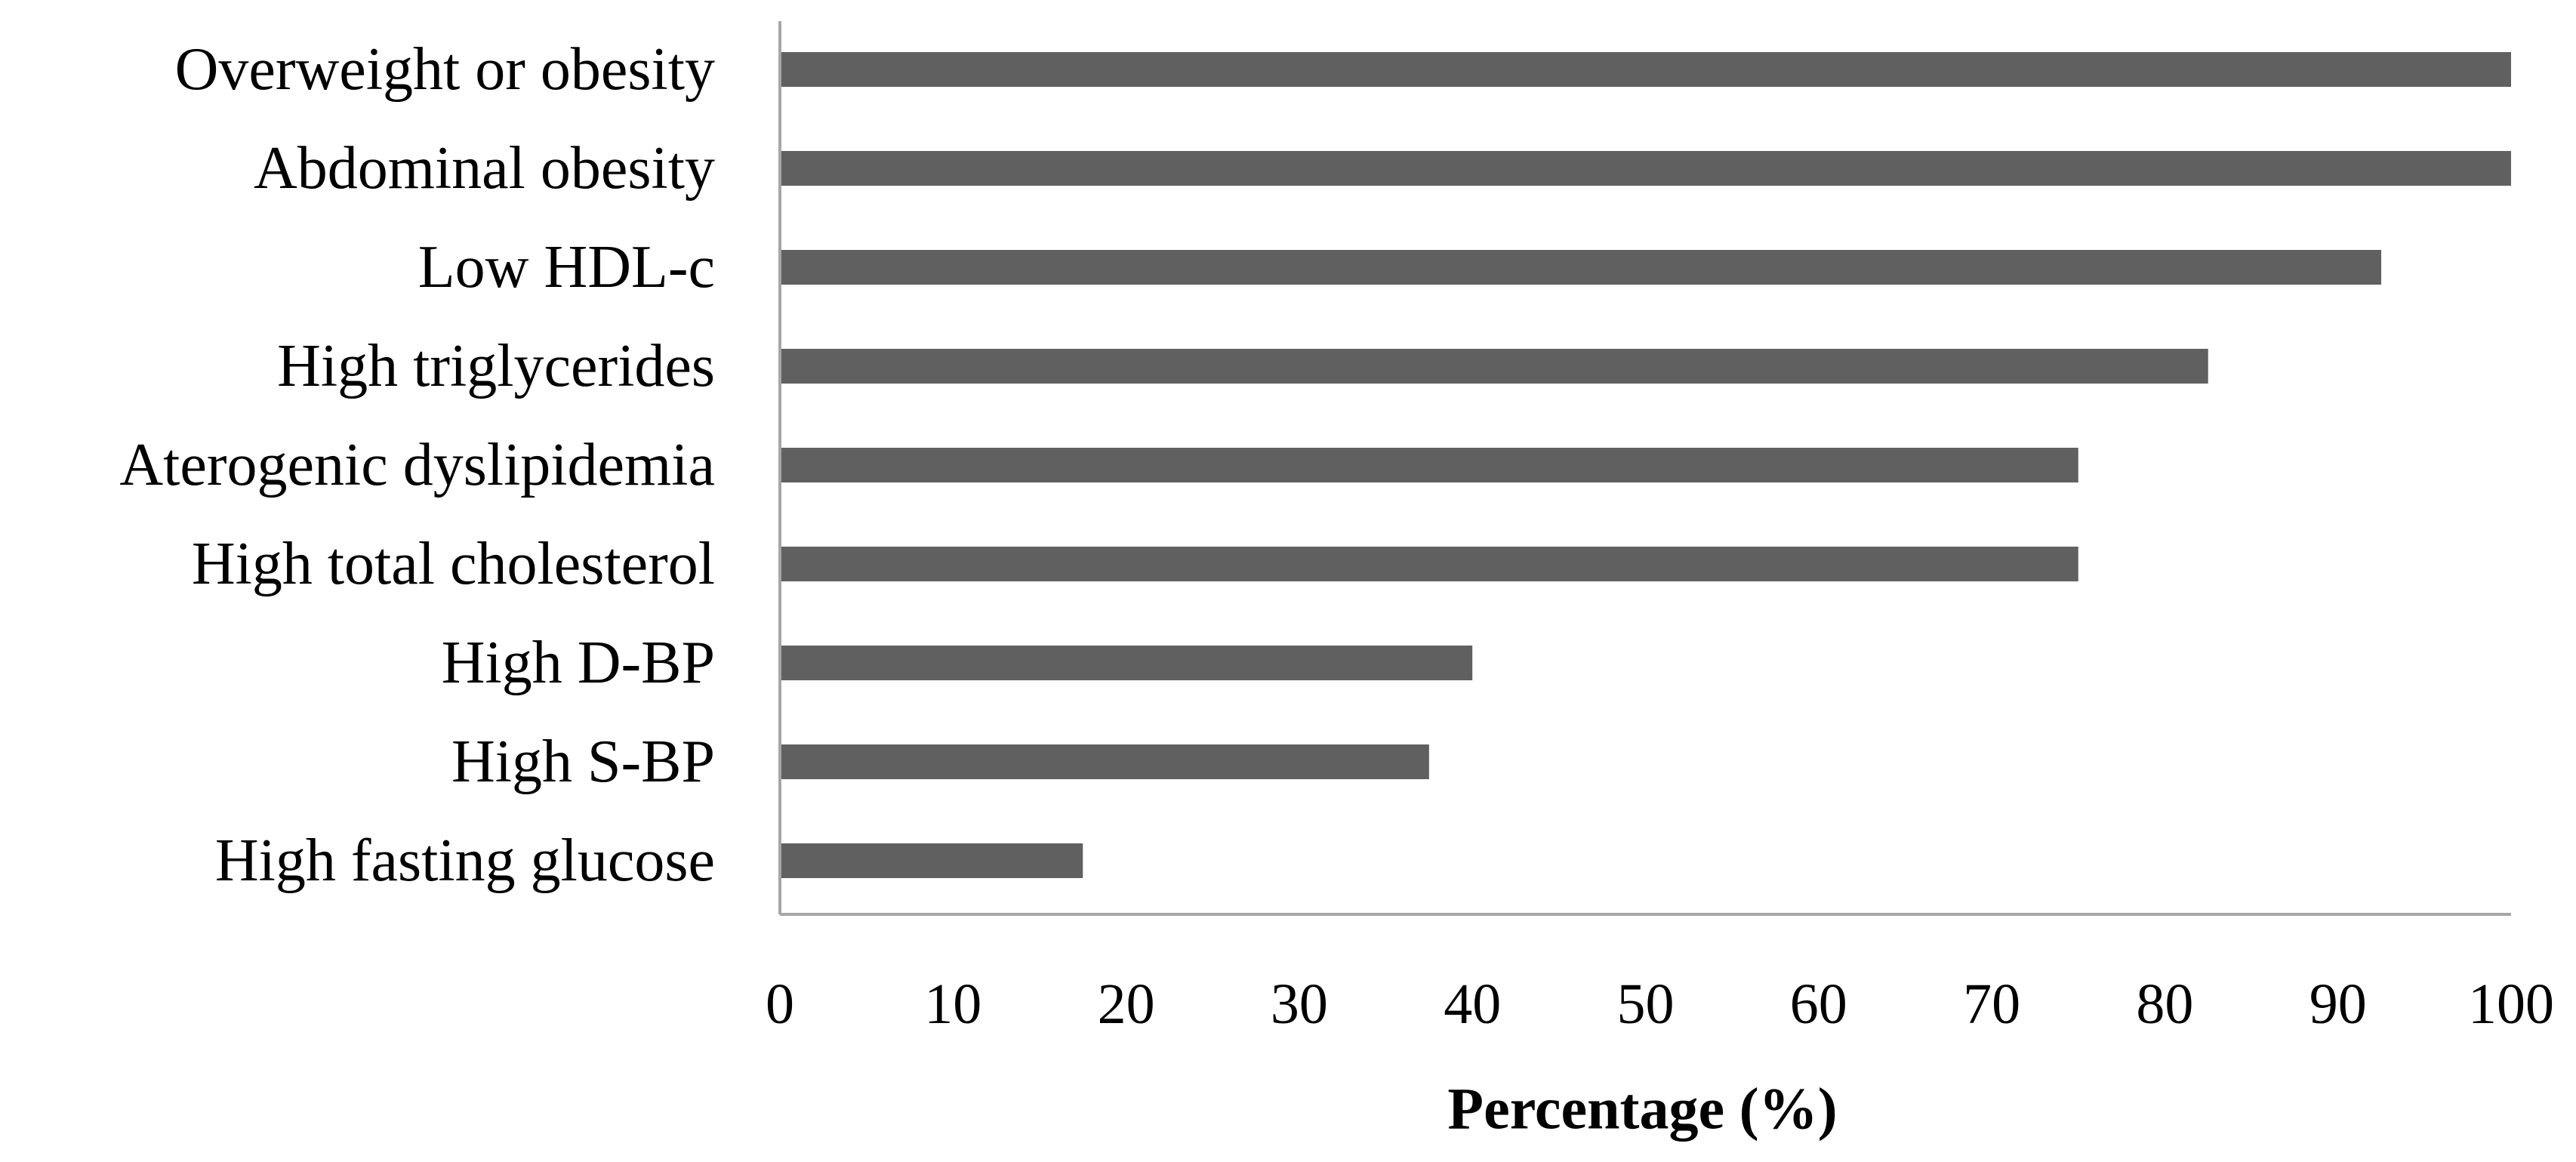 This screenshot has height=1162, width=2576. What do you see at coordinates (1472, 1004) in the screenshot?
I see `x-tick-label-40: 40` at bounding box center [1472, 1004].